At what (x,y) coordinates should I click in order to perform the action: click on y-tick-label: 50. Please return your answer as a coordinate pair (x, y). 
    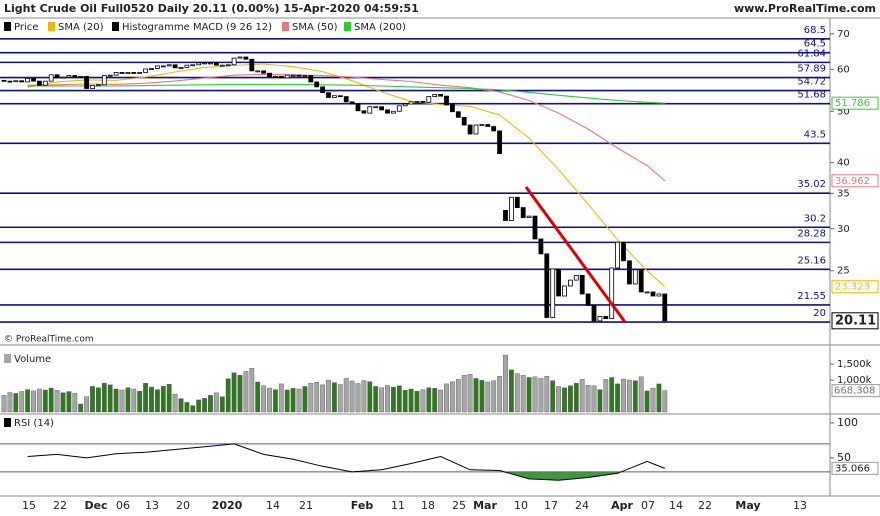
    Looking at the image, I should click on (843, 111).